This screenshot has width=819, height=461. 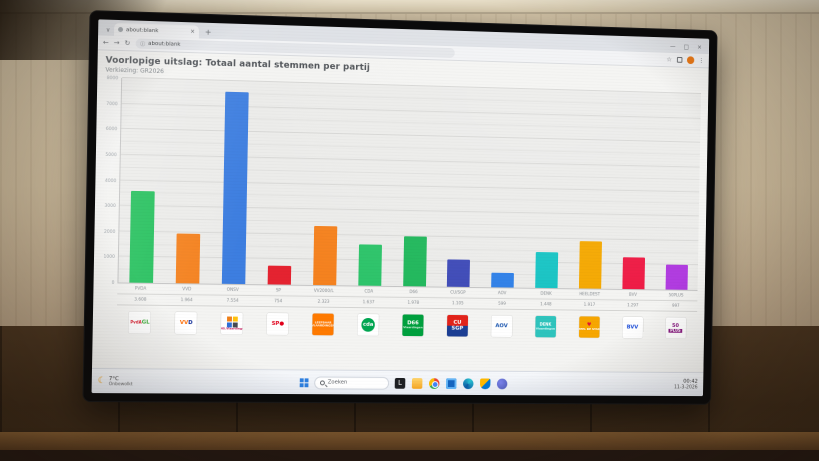 What do you see at coordinates (112, 104) in the screenshot?
I see `y-tick-label: 7000` at bounding box center [112, 104].